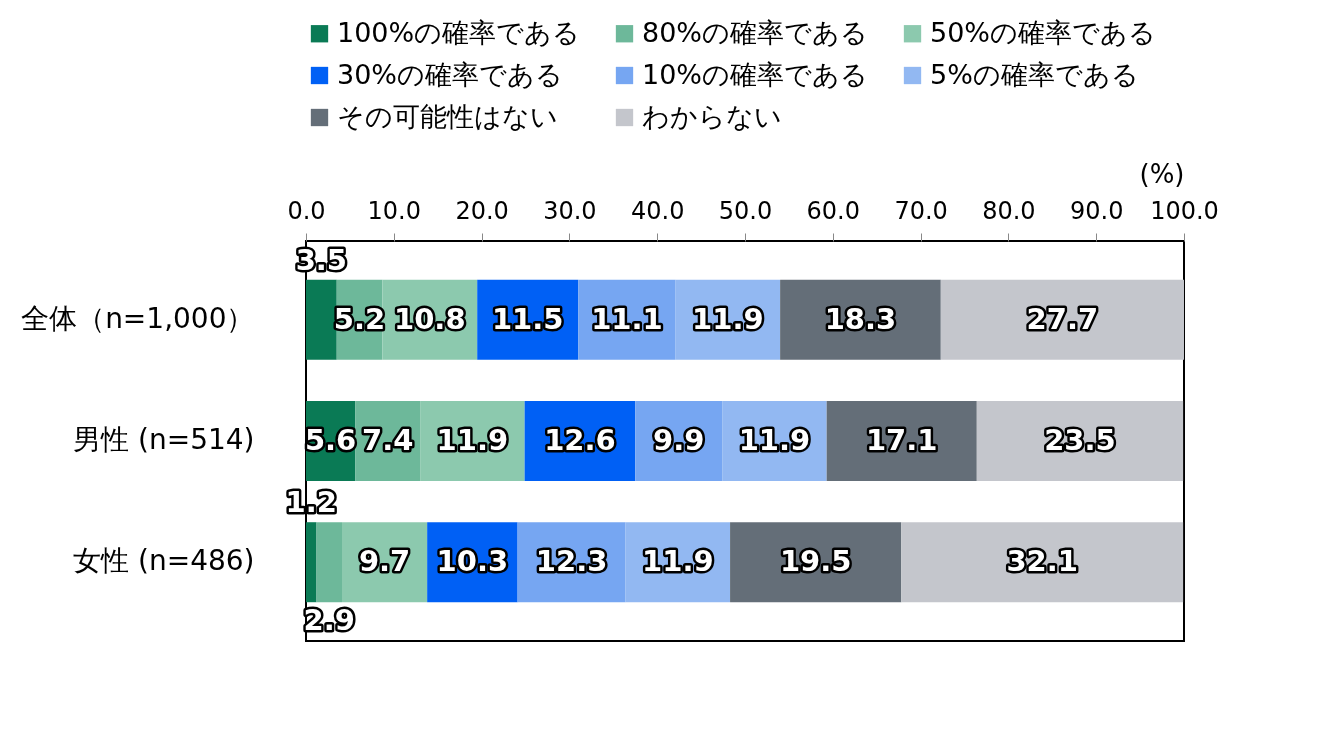 This screenshot has height=745, width=1343. Describe the element at coordinates (570, 210) in the screenshot. I see `x-tick-label: 30.0` at that location.